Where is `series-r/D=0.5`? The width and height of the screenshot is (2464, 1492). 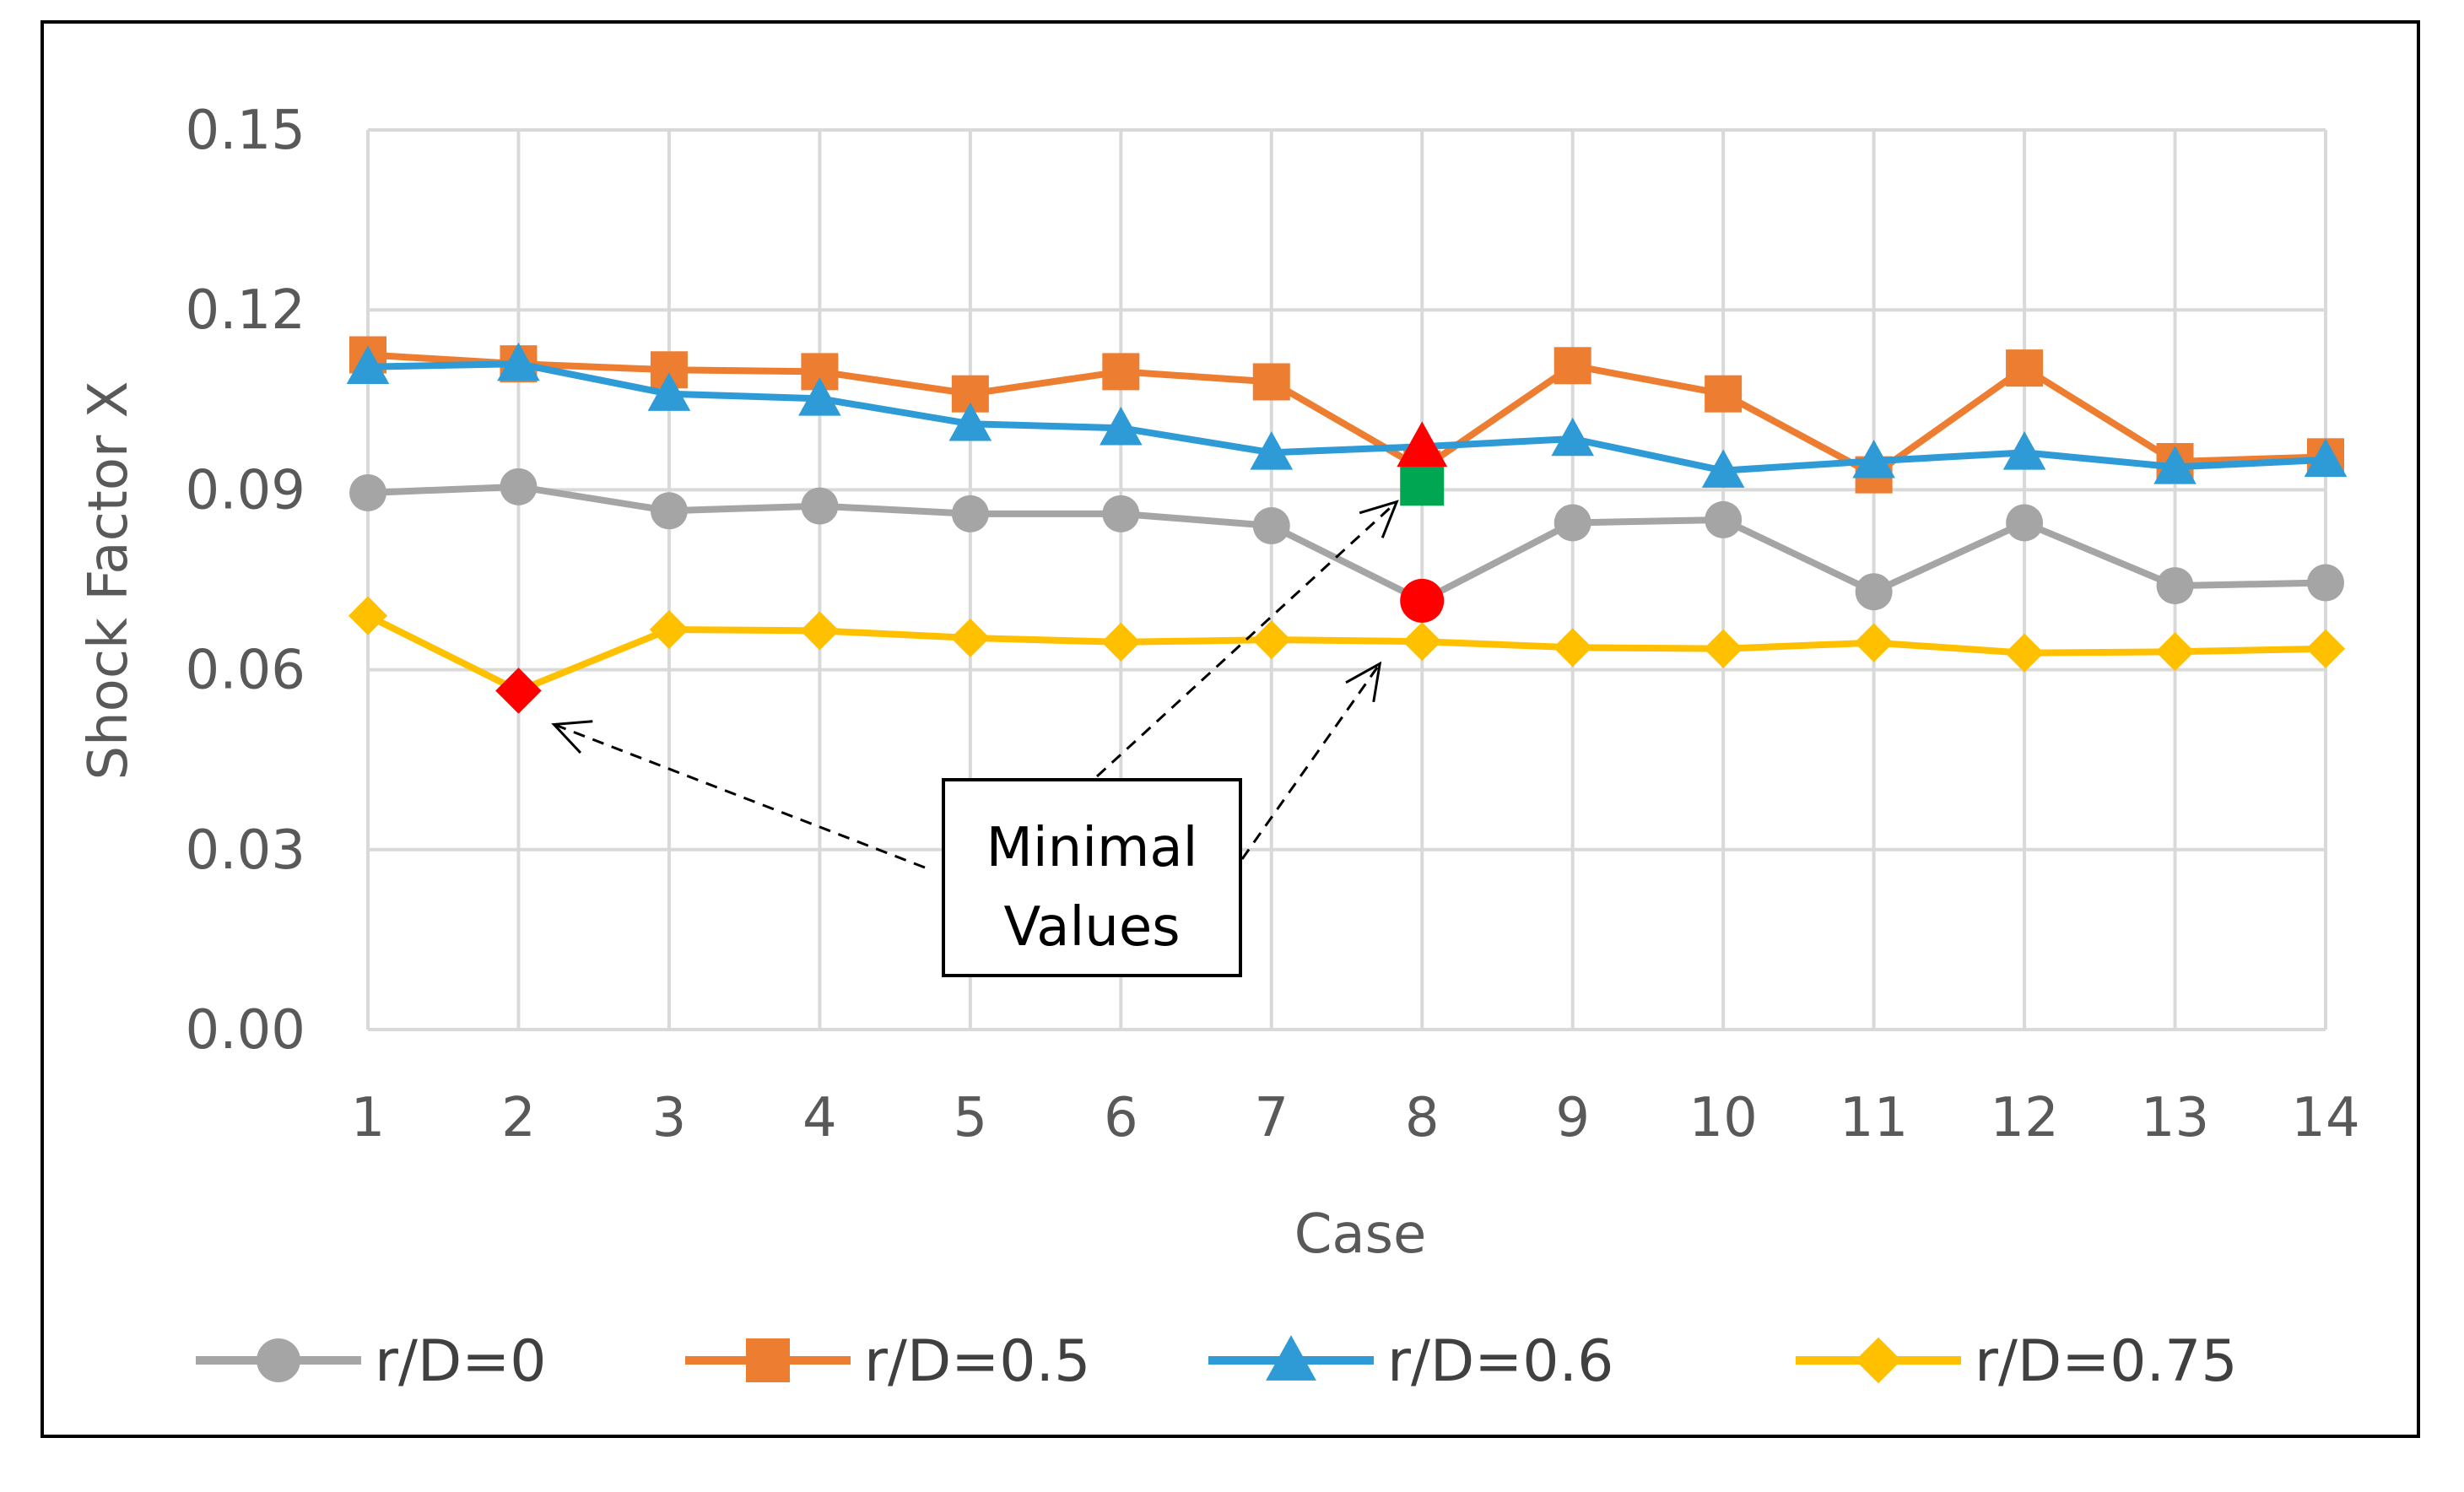 series-r/D=0.5 is located at coordinates (1347, 415).